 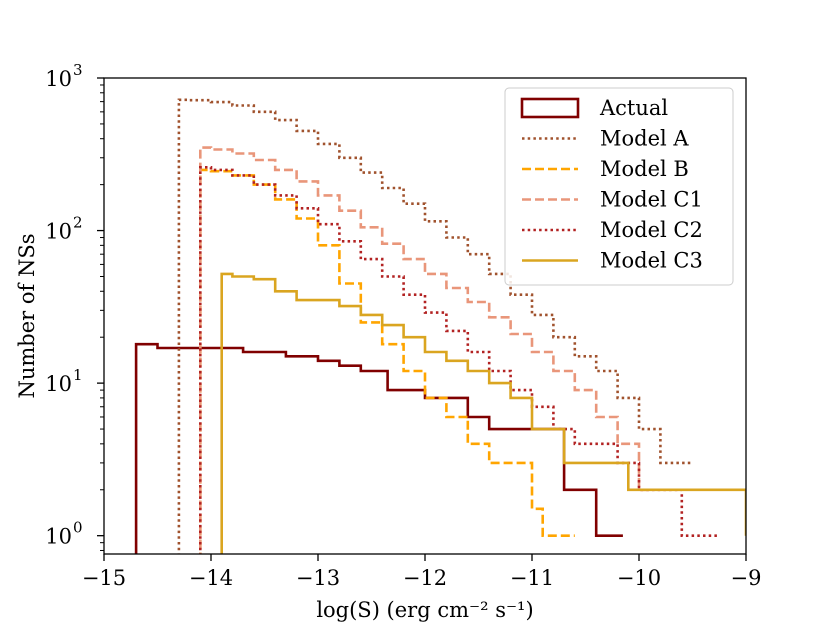 What do you see at coordinates (644, 169) in the screenshot?
I see `legend-label: Model B` at bounding box center [644, 169].